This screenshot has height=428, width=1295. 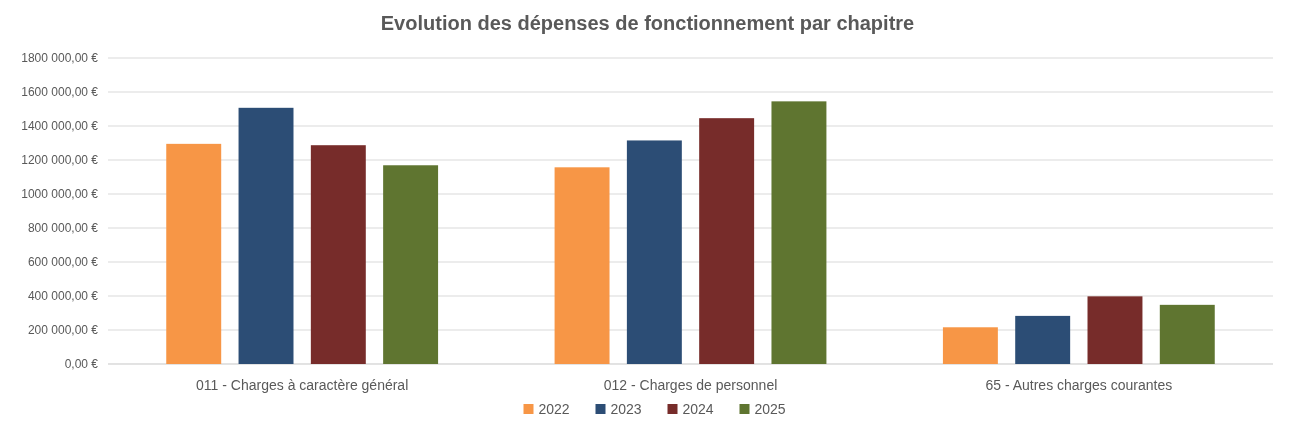 I want to click on x-tick-label: 011 - Charges à caractère général, so click(x=302, y=385).